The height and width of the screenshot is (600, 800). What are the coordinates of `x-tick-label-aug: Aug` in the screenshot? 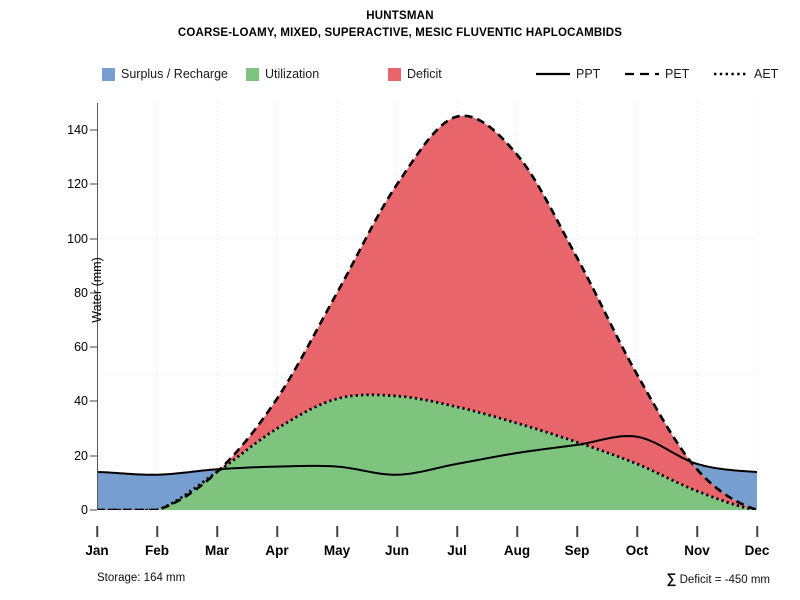 It's located at (517, 550).